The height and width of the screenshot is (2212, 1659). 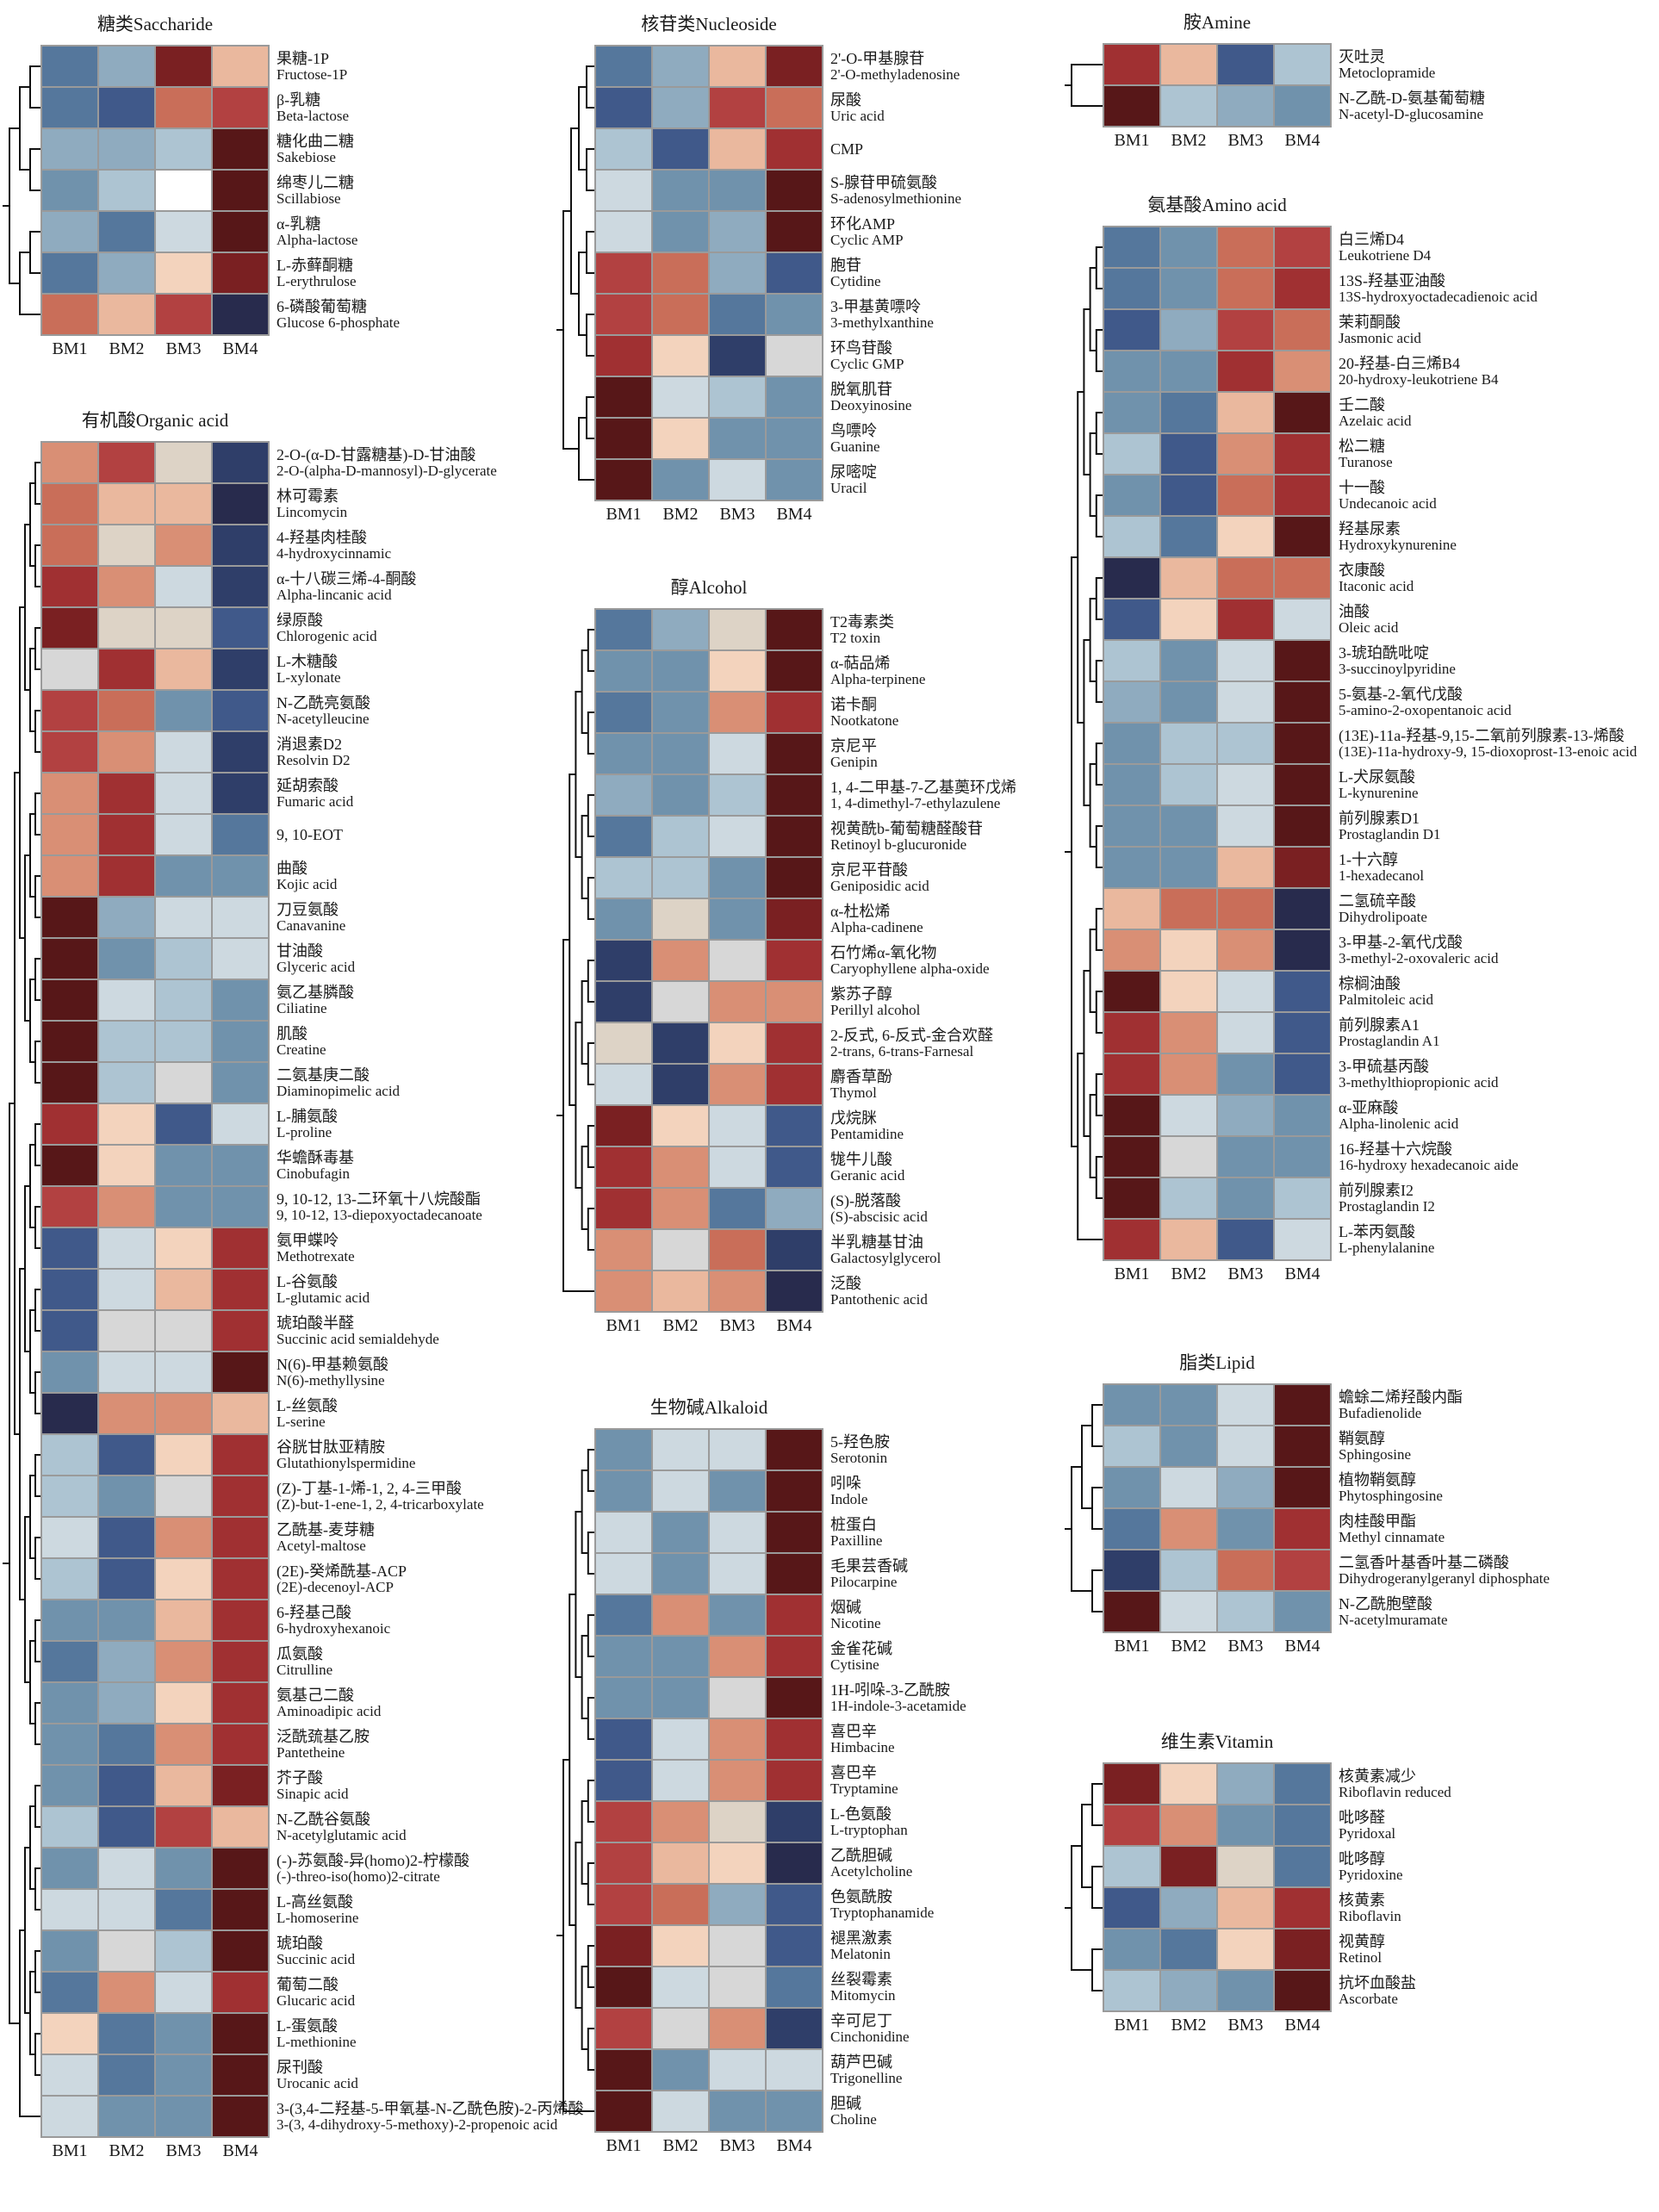 I want to click on row-label-zh: L-犬尿氨酸, so click(x=1377, y=776).